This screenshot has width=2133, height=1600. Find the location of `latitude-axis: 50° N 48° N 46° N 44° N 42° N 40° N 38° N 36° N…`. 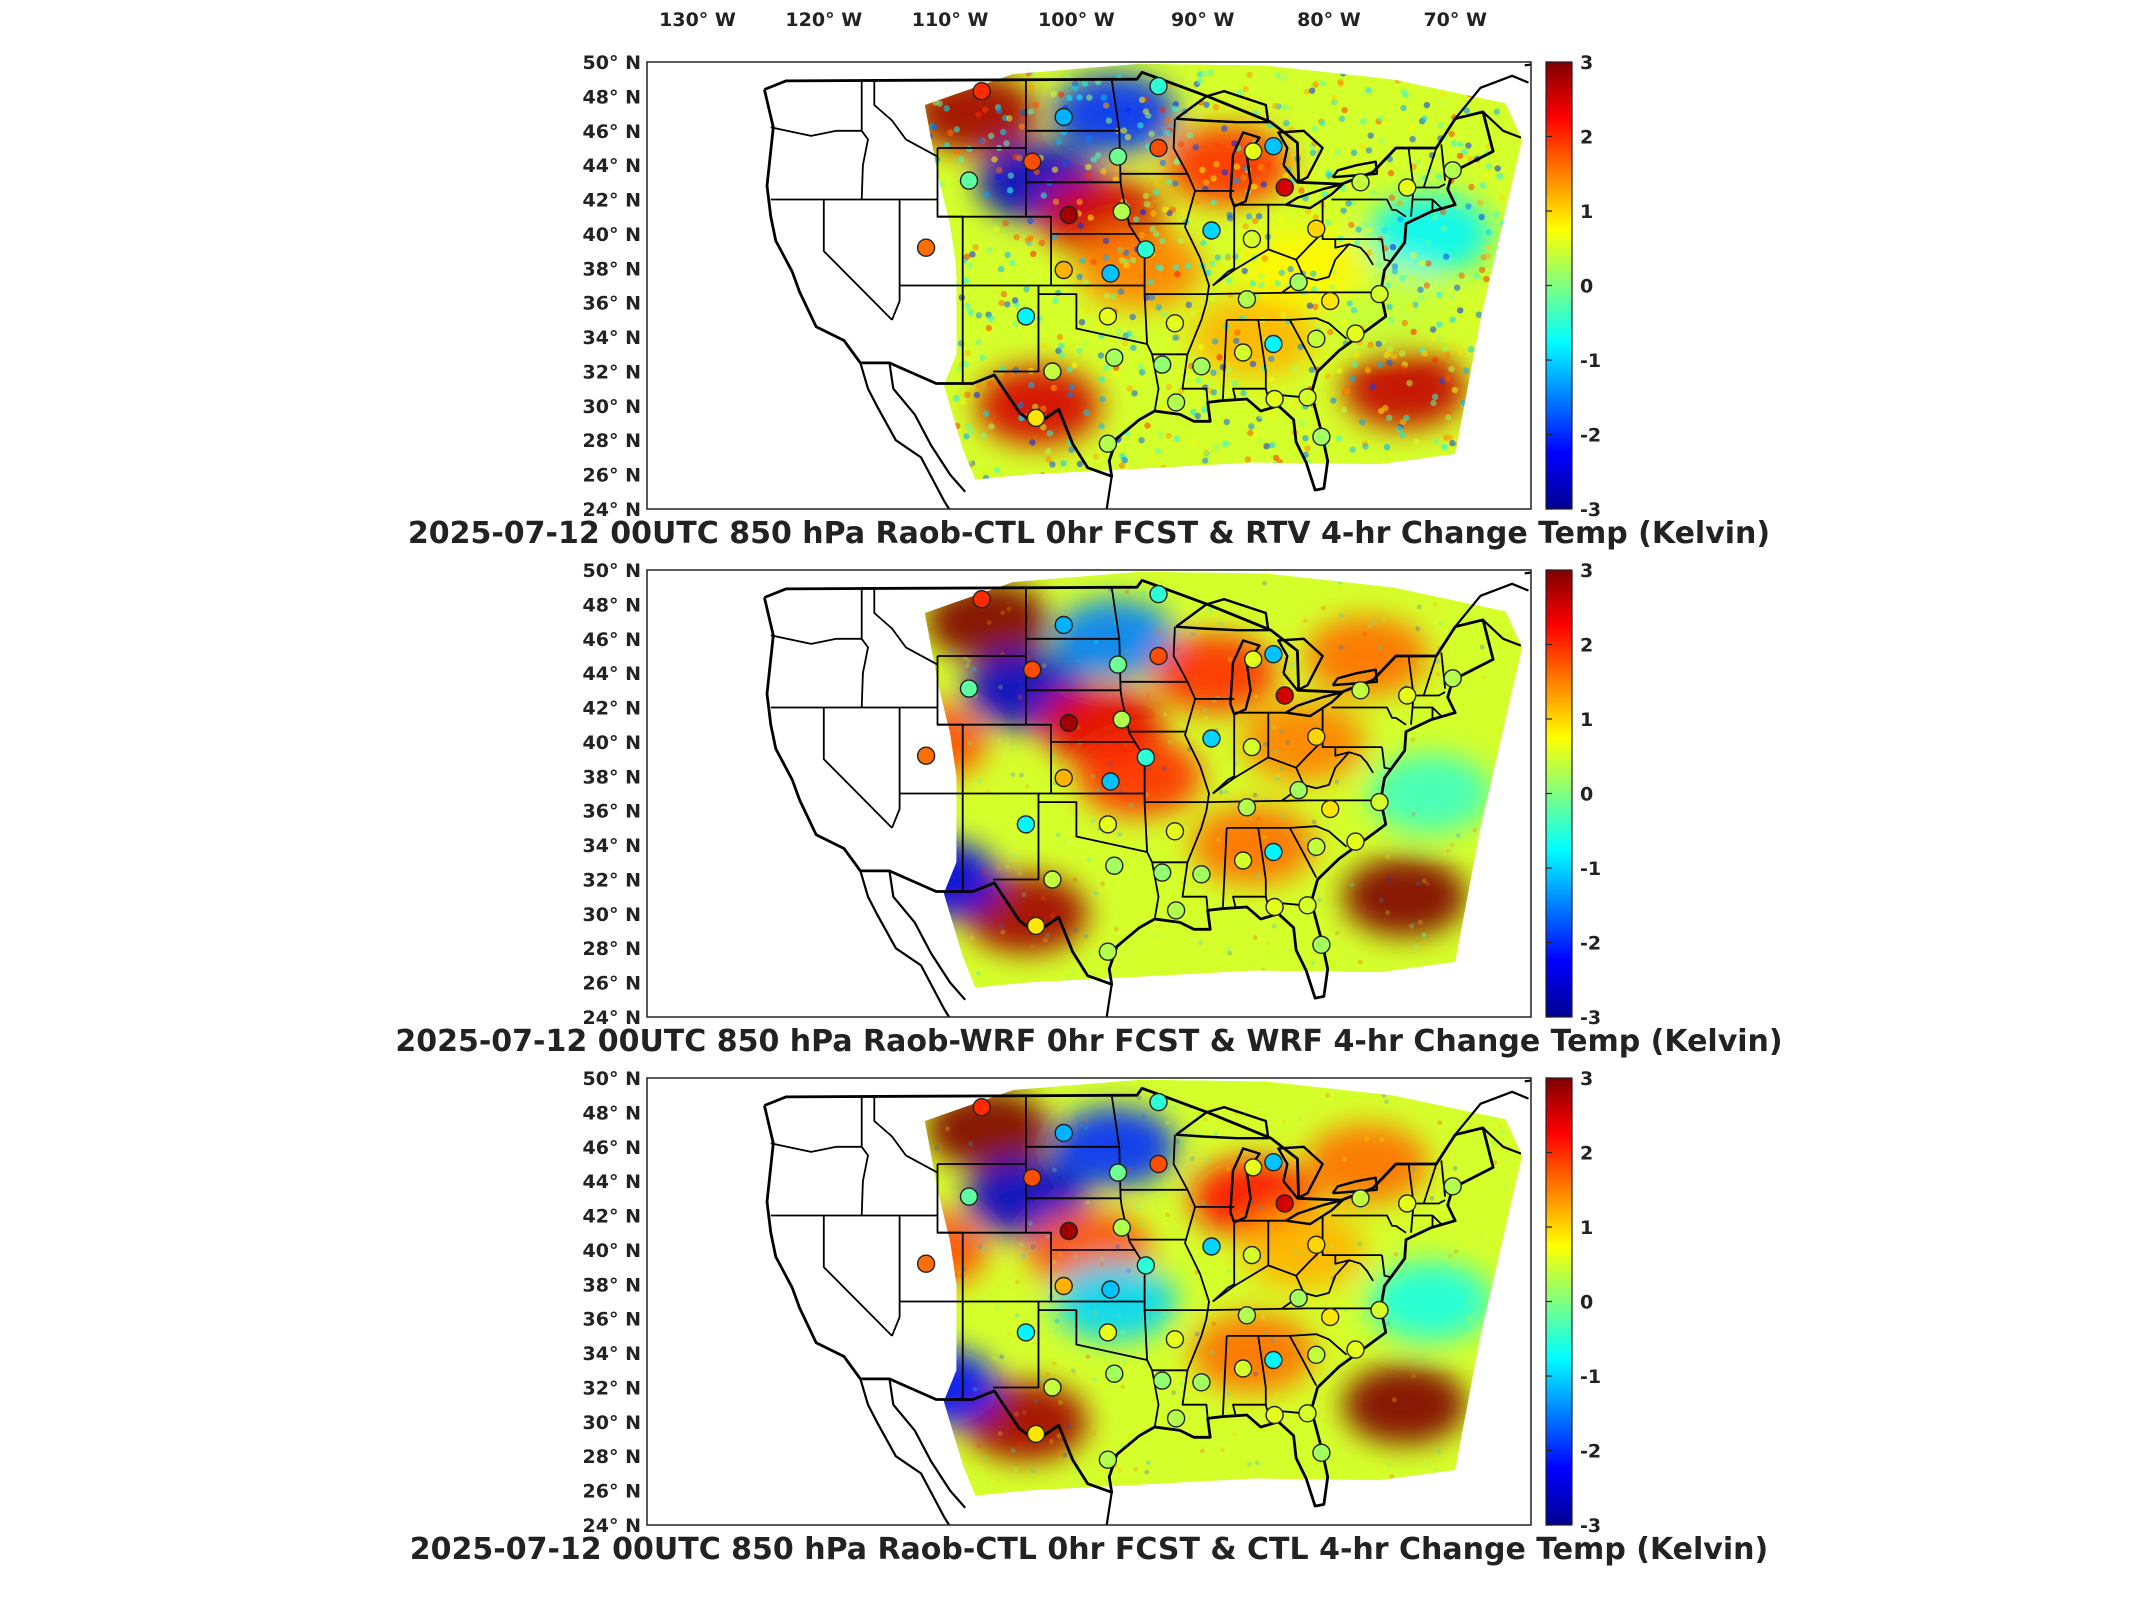

latitude-axis: 50° N 48° N 46° N 44° N 42° N 40° N 38° N 36° N… is located at coordinates (612, 1302).